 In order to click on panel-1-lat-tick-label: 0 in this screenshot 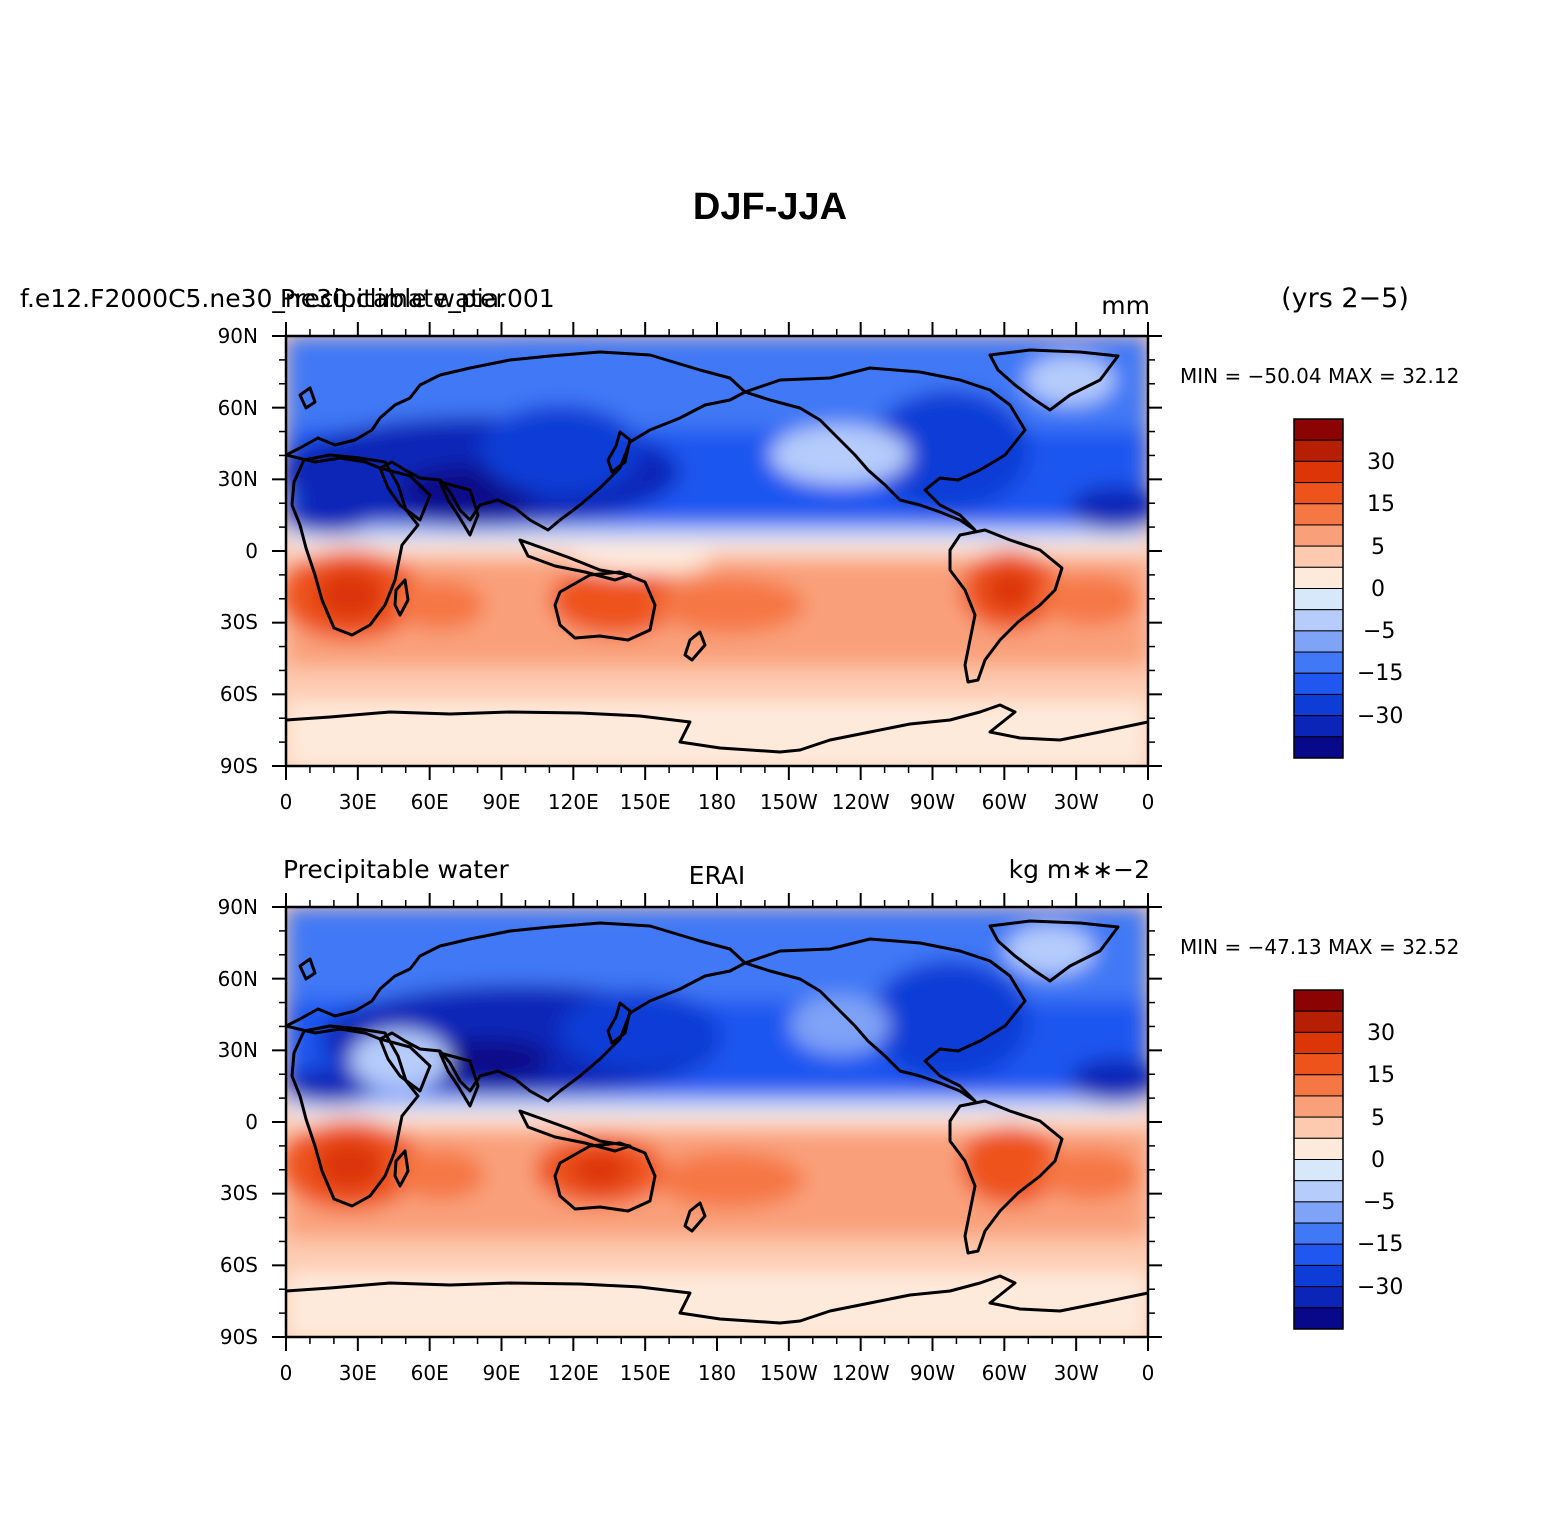, I will do `click(251, 551)`.